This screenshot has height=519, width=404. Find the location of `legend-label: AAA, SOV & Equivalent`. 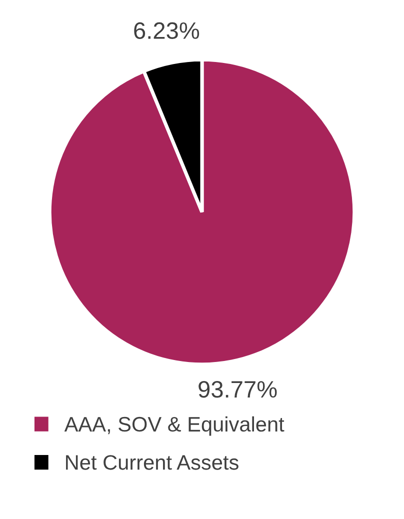

legend-label: AAA, SOV & Equivalent is located at coordinates (174, 426).